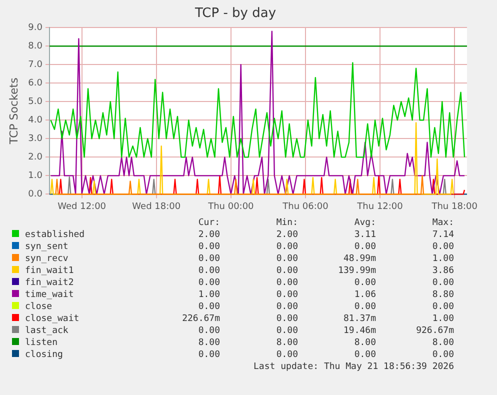 Image resolution: width=497 pixels, height=395 pixels. What do you see at coordinates (442, 235) in the screenshot?
I see `text: 7.14` at bounding box center [442, 235].